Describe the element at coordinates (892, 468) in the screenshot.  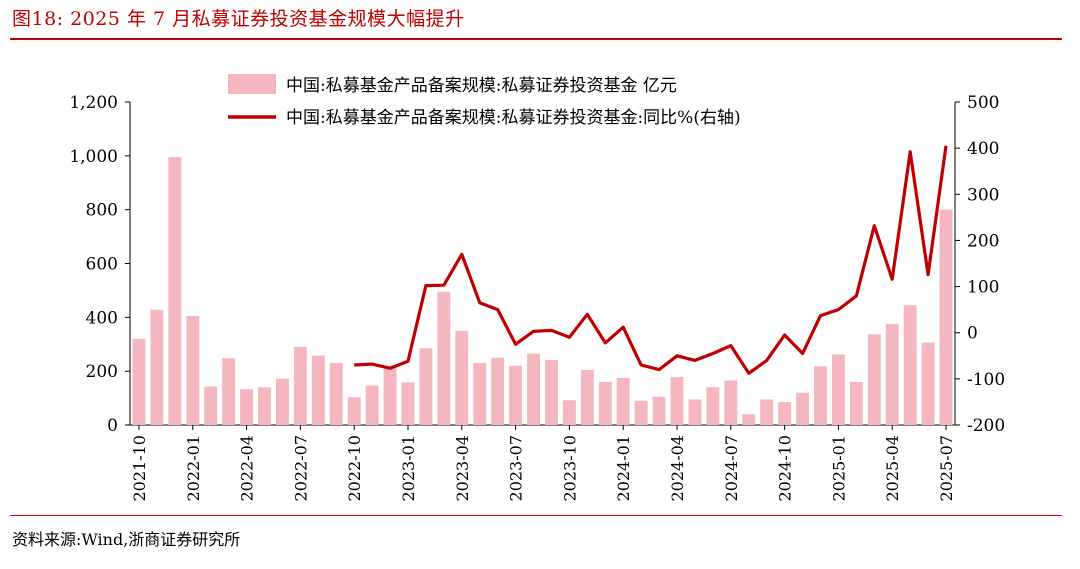
I see `x-tick-label: 2025-04` at that location.